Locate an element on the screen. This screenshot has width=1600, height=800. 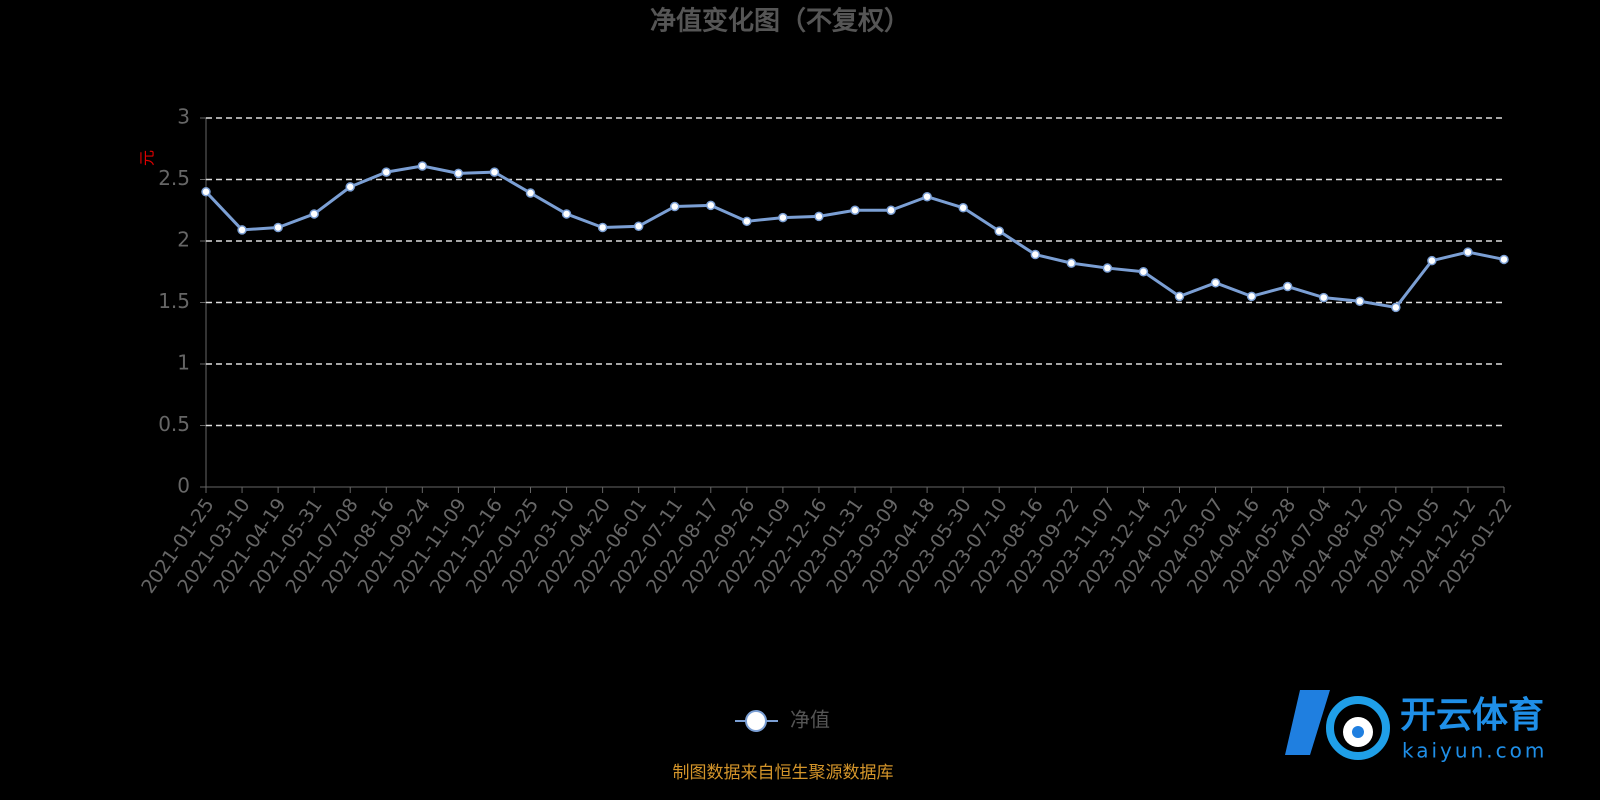
source-note: 制图数据来自恒生聚源数据库 is located at coordinates (783, 773).